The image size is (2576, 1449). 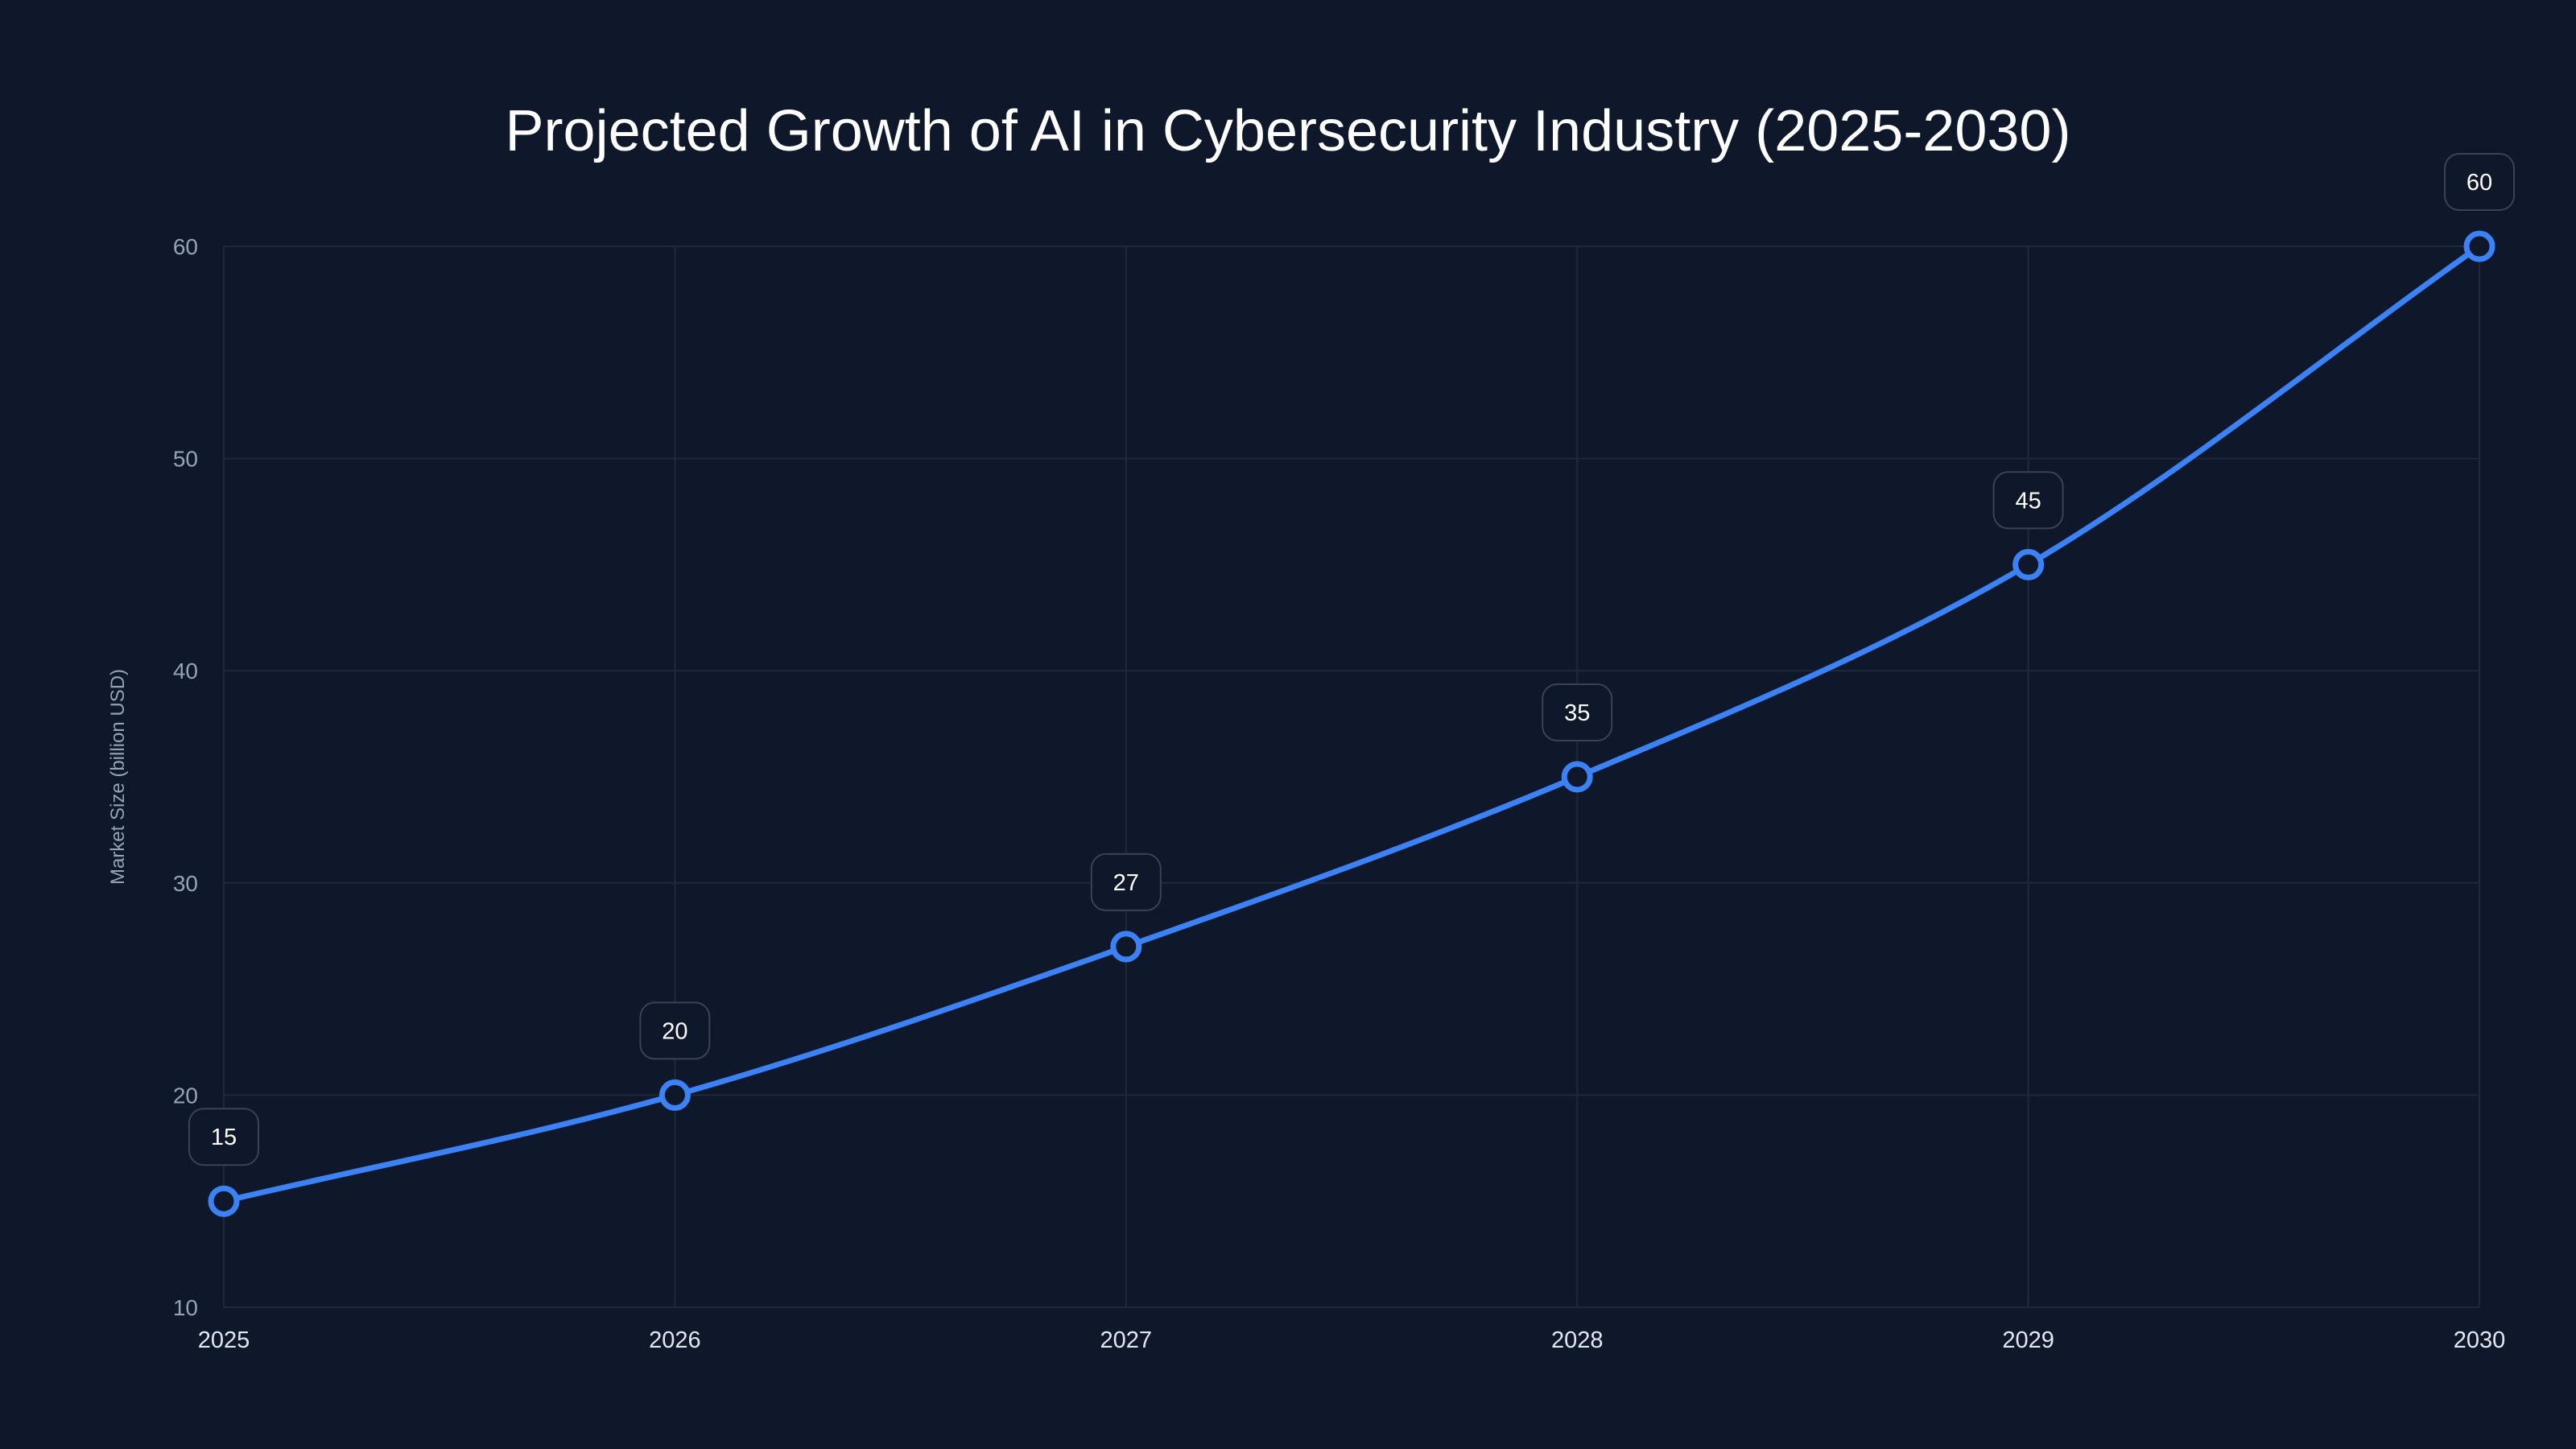 I want to click on data-label-text: 20, so click(x=674, y=1031).